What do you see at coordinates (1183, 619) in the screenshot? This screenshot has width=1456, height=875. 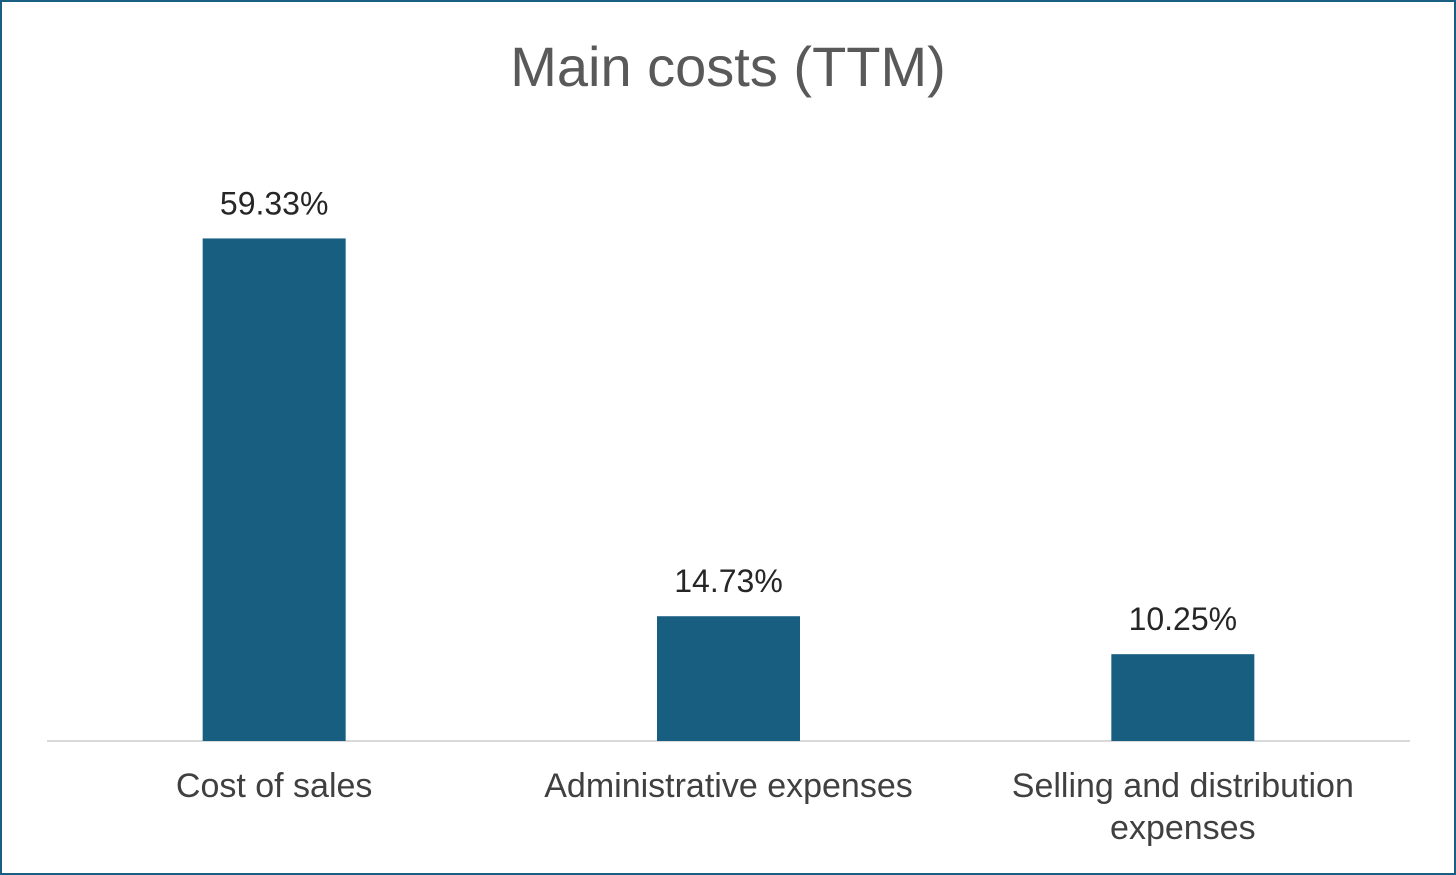 I see `bar-value-label: 10.25%` at bounding box center [1183, 619].